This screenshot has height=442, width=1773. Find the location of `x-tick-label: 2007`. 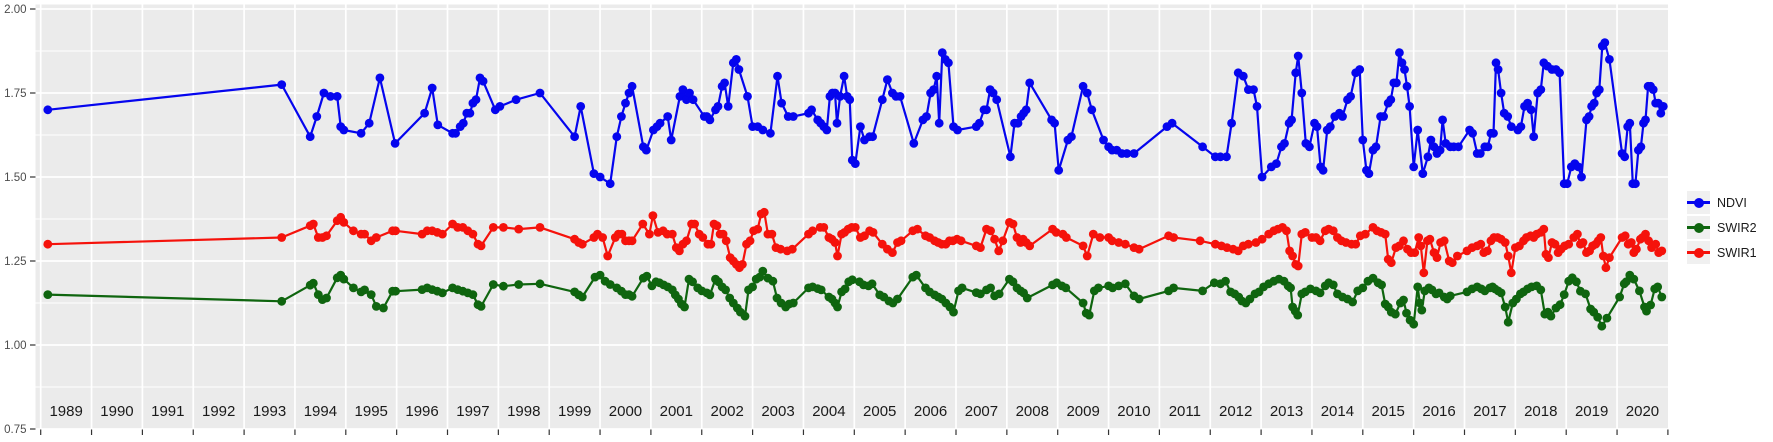

x-tick-label: 2007 is located at coordinates (981, 411).